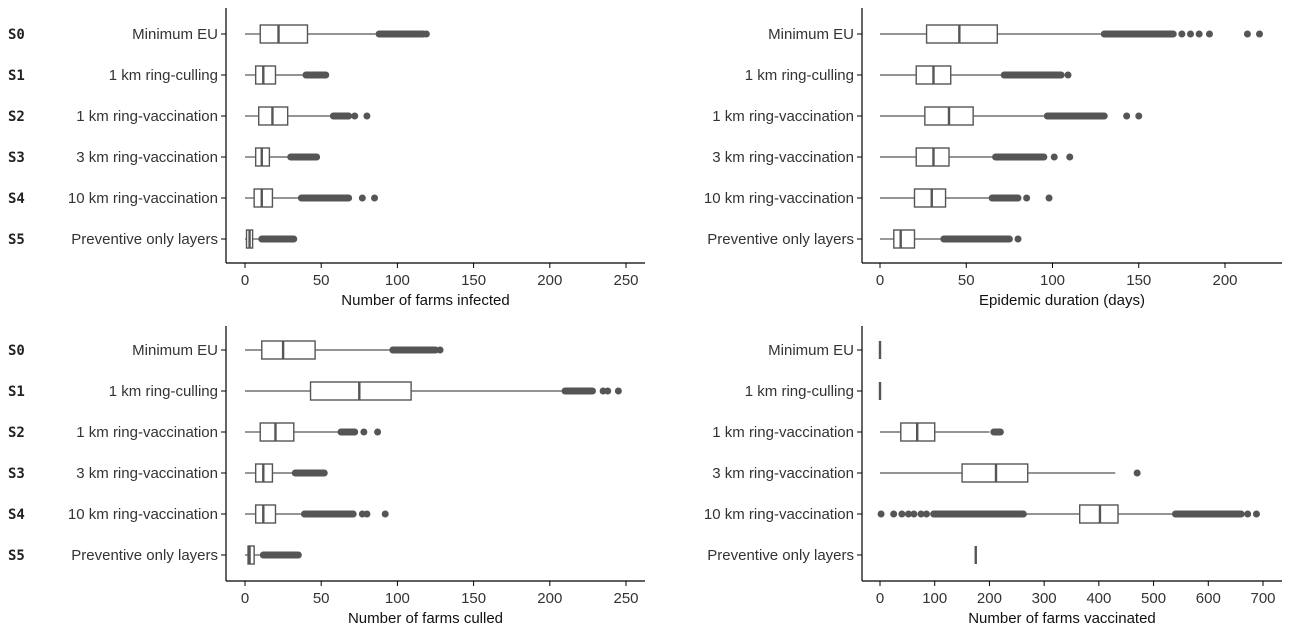  I want to click on box-row: 1 km ring-vaccination S2, so click(189, 116).